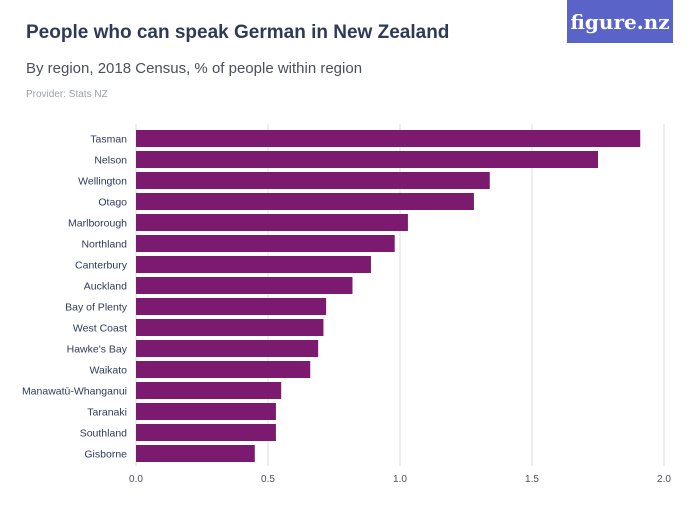 Image resolution: width=700 pixels, height=525 pixels. I want to click on category-label: Manawatū-Whanganui, so click(74, 392).